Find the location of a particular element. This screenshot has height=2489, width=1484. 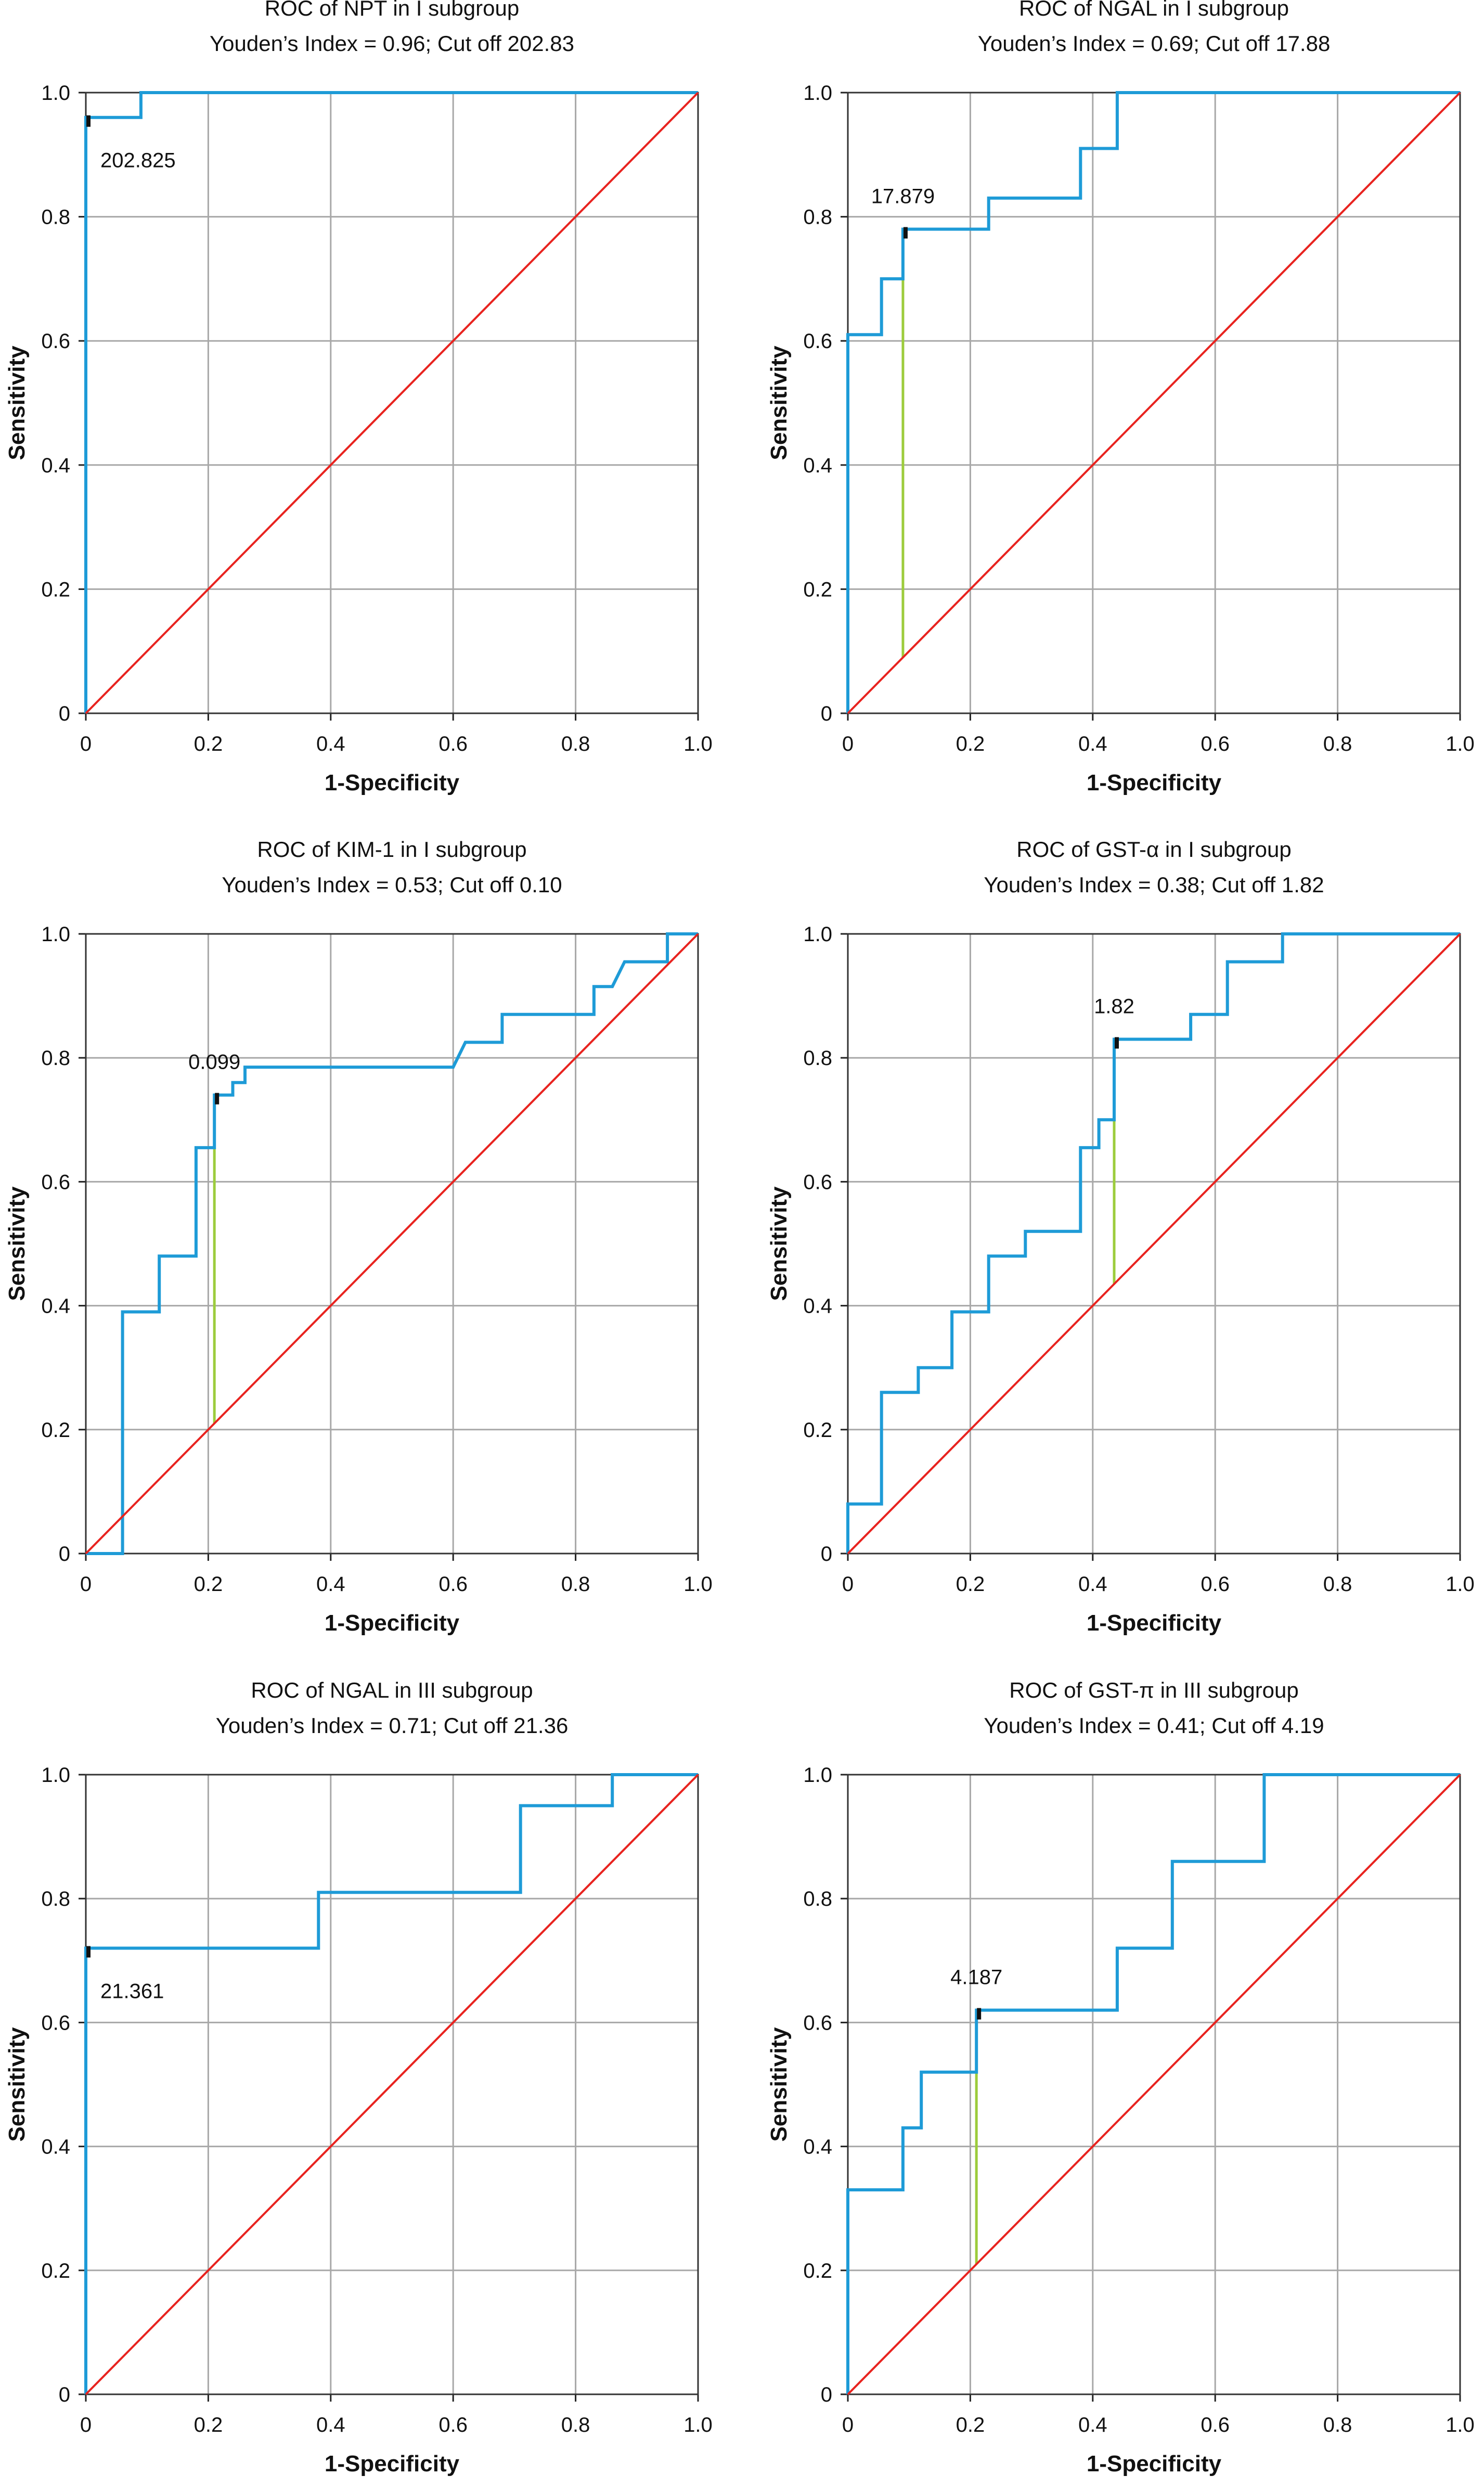

chart-title: ROC of NPT in I subgroup is located at coordinates (392, 10).